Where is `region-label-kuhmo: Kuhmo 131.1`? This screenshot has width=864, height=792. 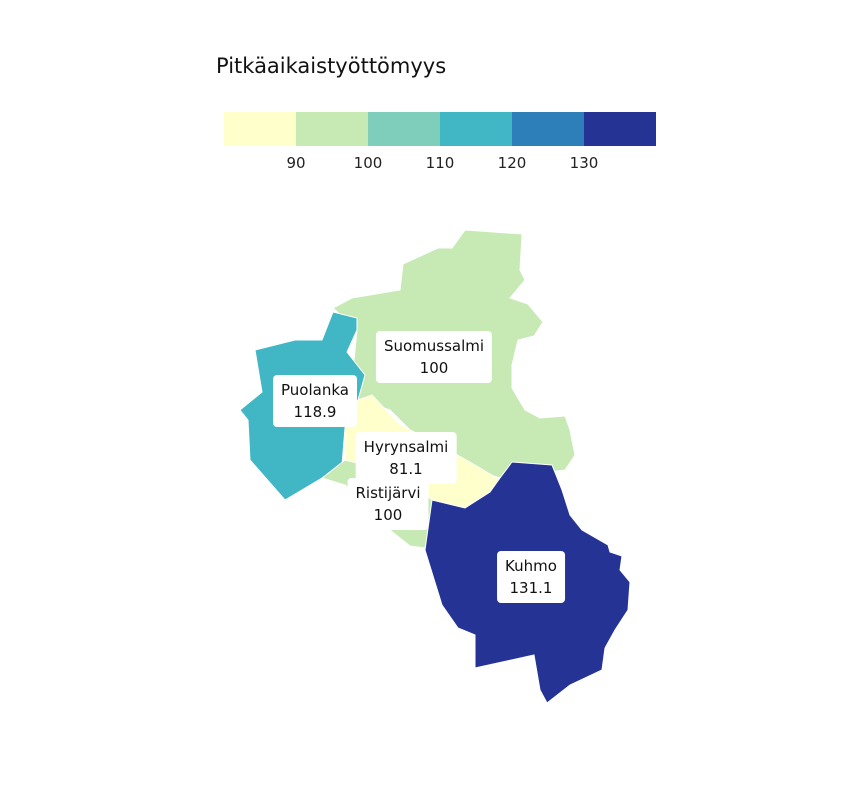
region-label-kuhmo: Kuhmo 131.1 is located at coordinates (531, 577).